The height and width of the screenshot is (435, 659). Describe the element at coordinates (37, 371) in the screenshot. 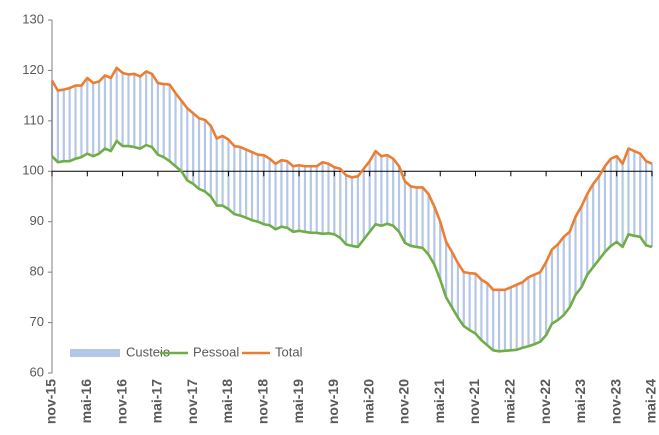

I see `y-tick-label: 60` at that location.